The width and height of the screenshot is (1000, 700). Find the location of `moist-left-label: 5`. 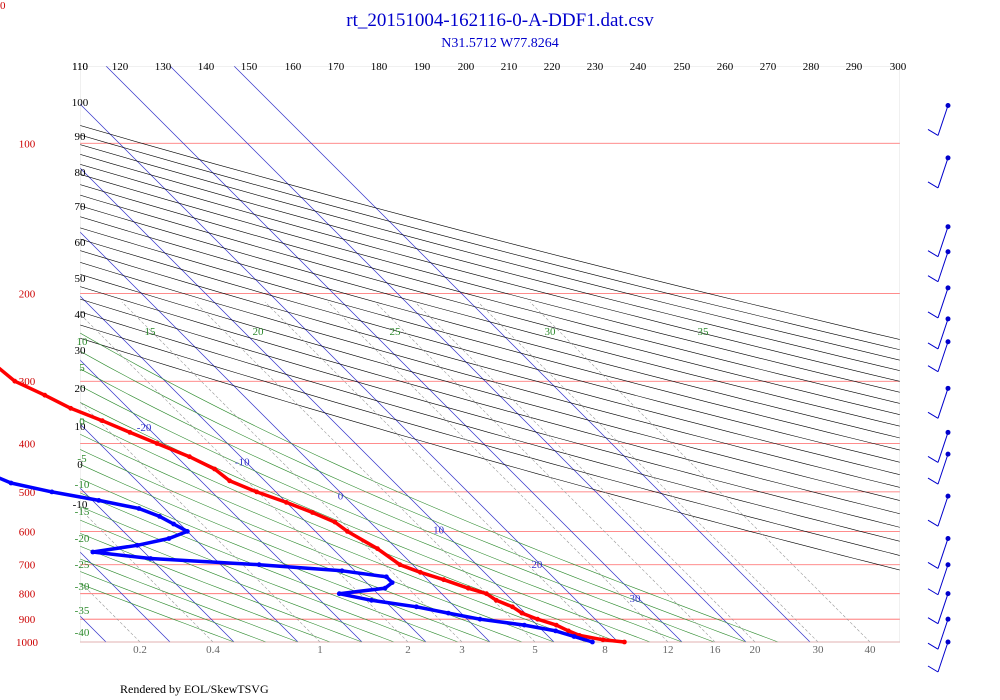

moist-left-label: 5 is located at coordinates (82, 368).